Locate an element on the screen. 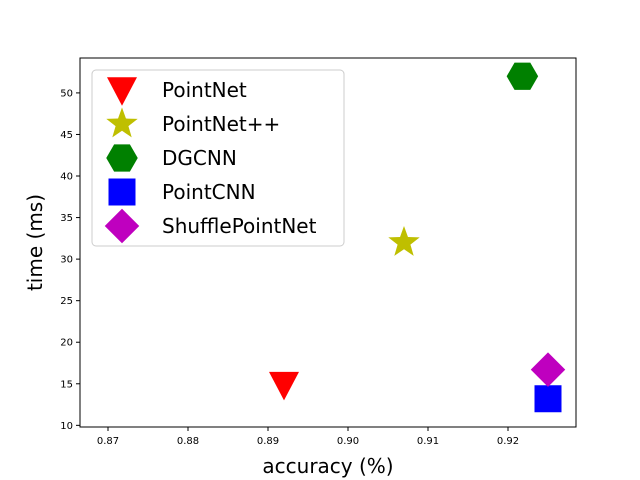 This screenshot has width=640, height=480. y-axis-label: time (ms) is located at coordinates (35, 242).